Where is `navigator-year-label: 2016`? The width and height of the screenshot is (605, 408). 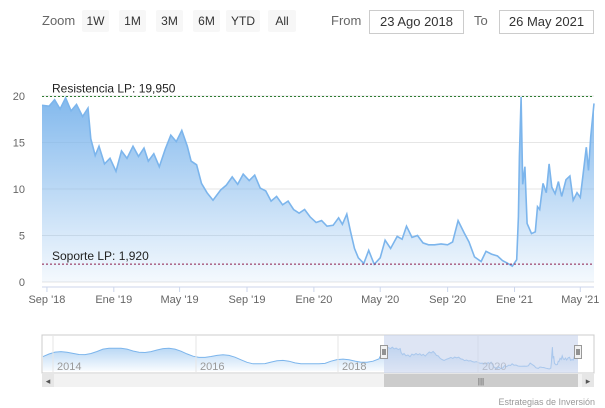
navigator-year-label: 2016 is located at coordinates (212, 367).